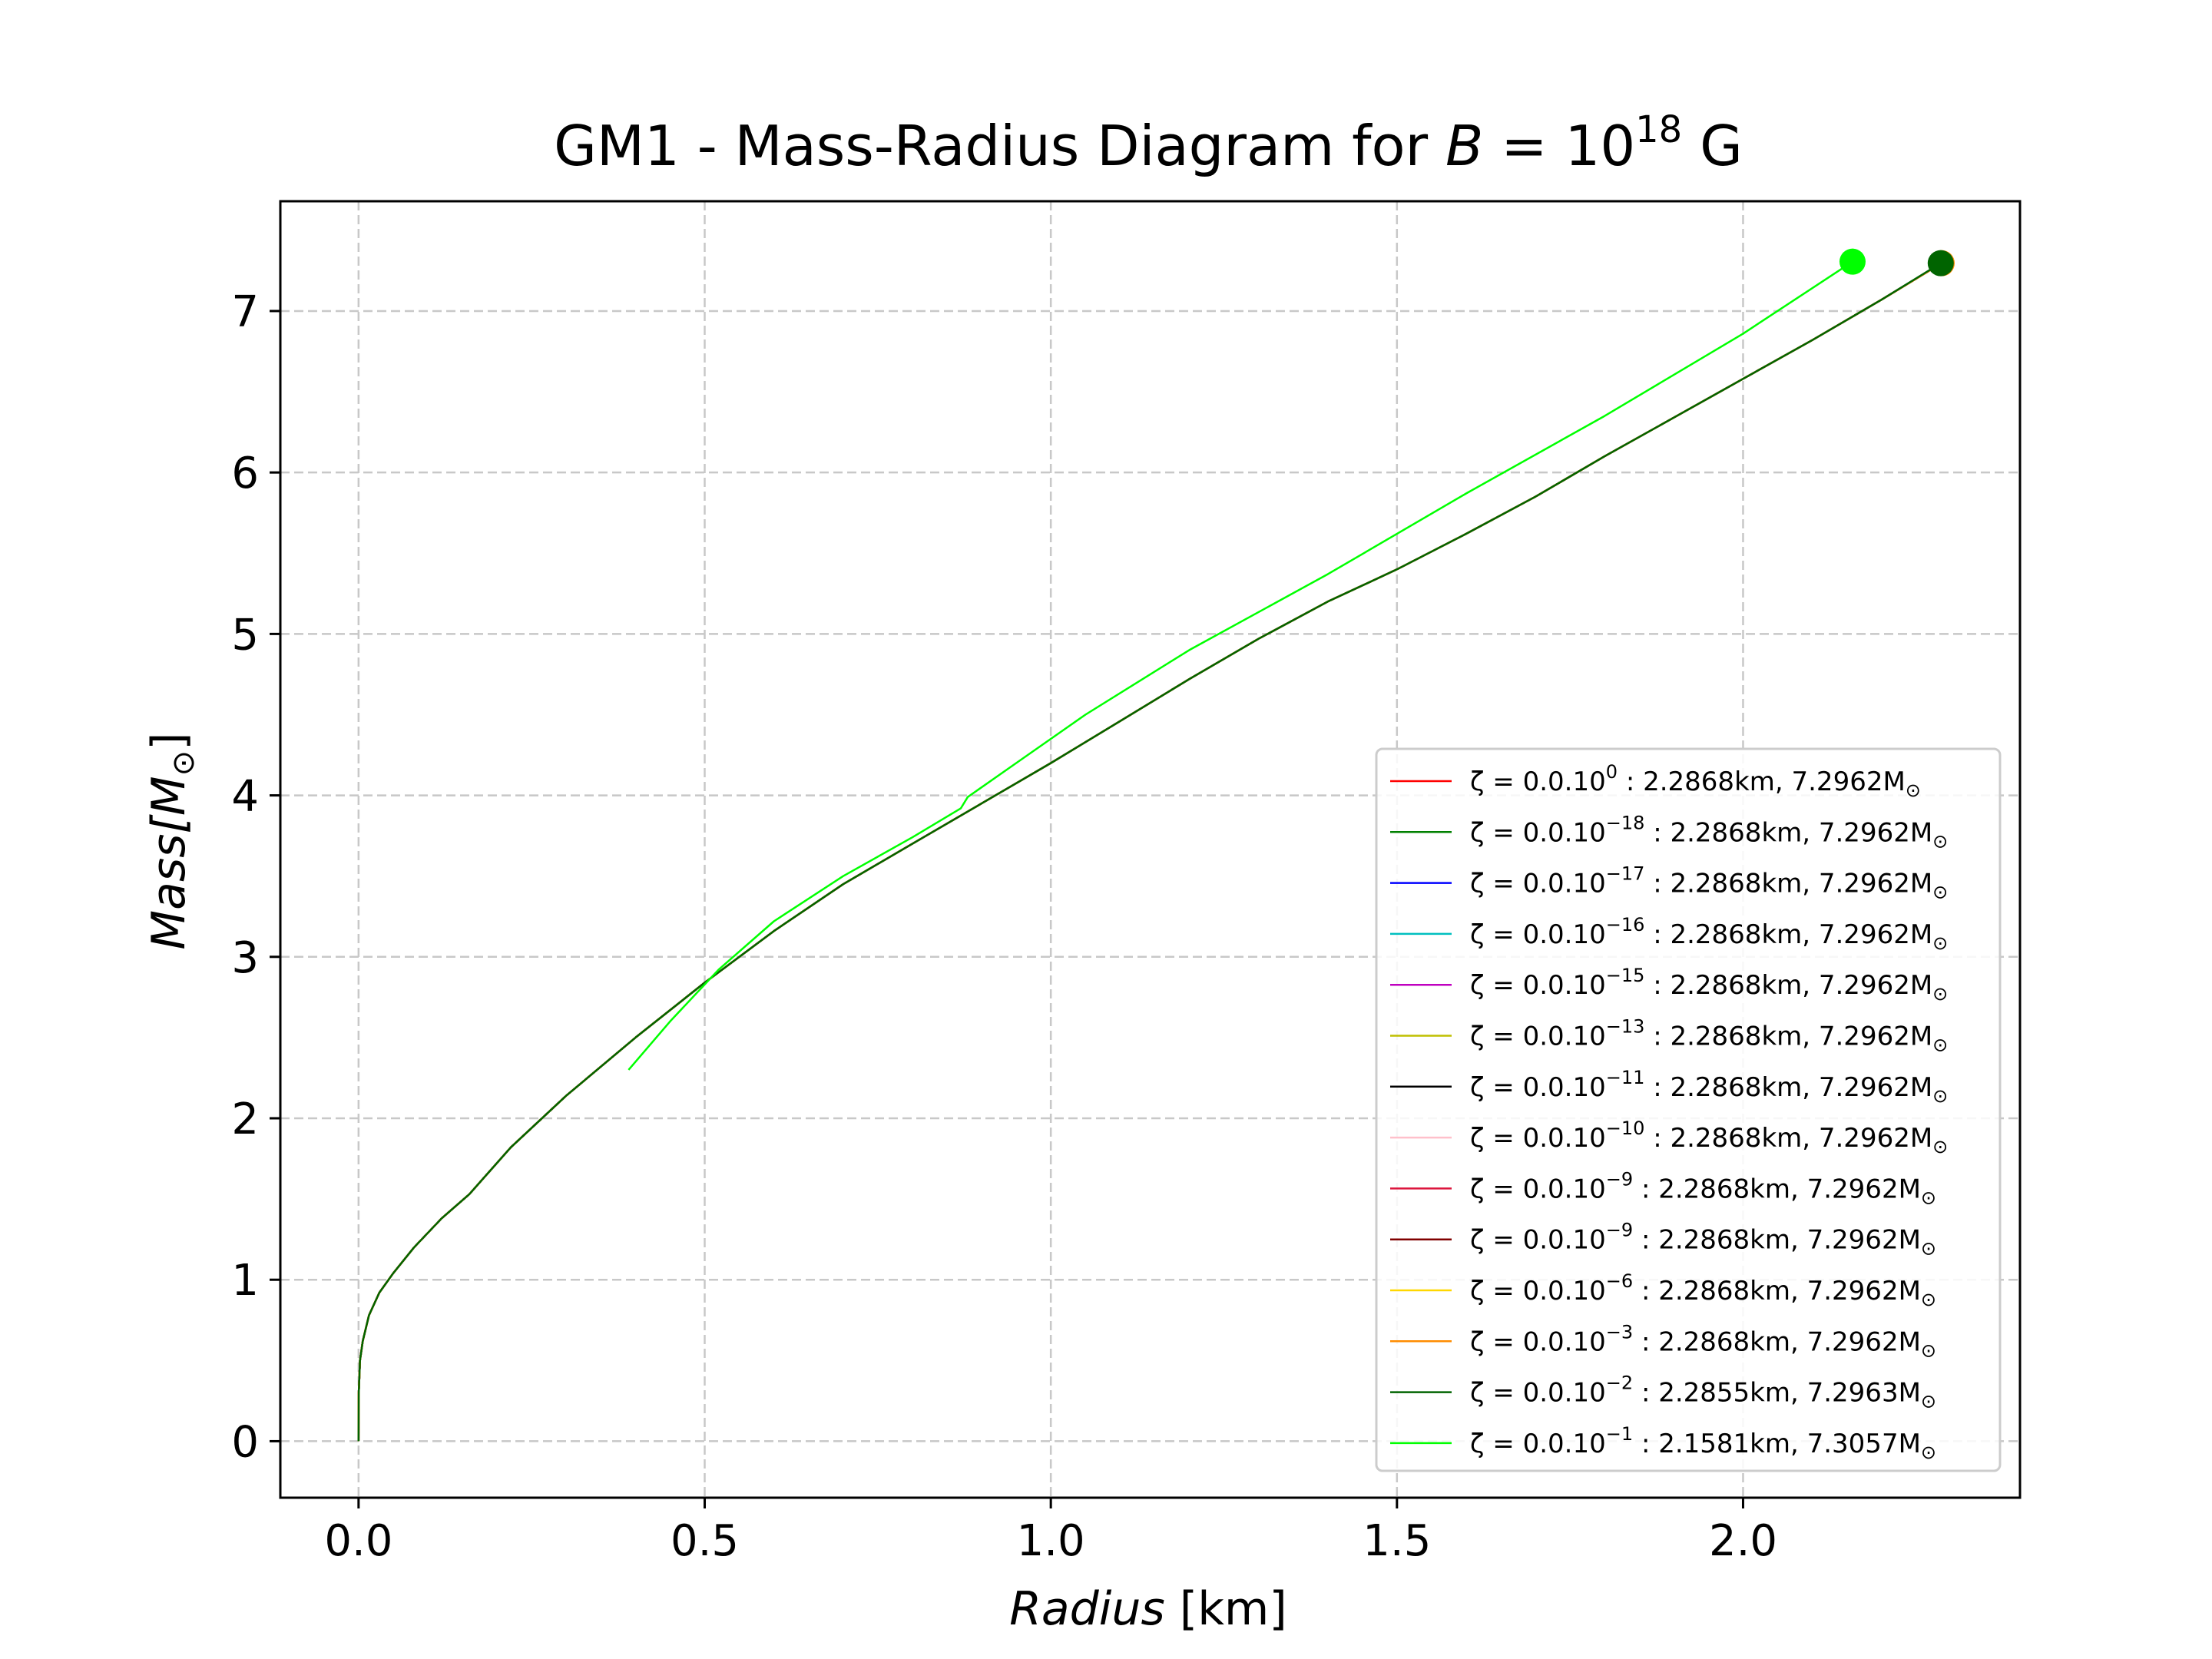 This screenshot has width=2212, height=1659. What do you see at coordinates (169, 805) in the screenshot?
I see `y-axis-label-unit: [M` at bounding box center [169, 805].